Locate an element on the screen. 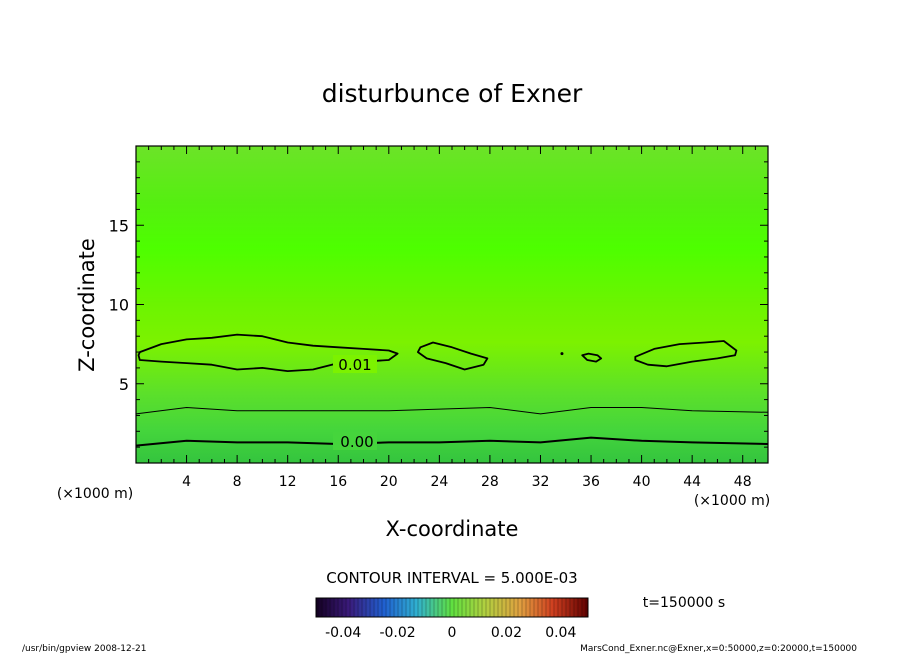 This screenshot has width=904, height=654. contour-label-000: 0.00 is located at coordinates (355, 441).